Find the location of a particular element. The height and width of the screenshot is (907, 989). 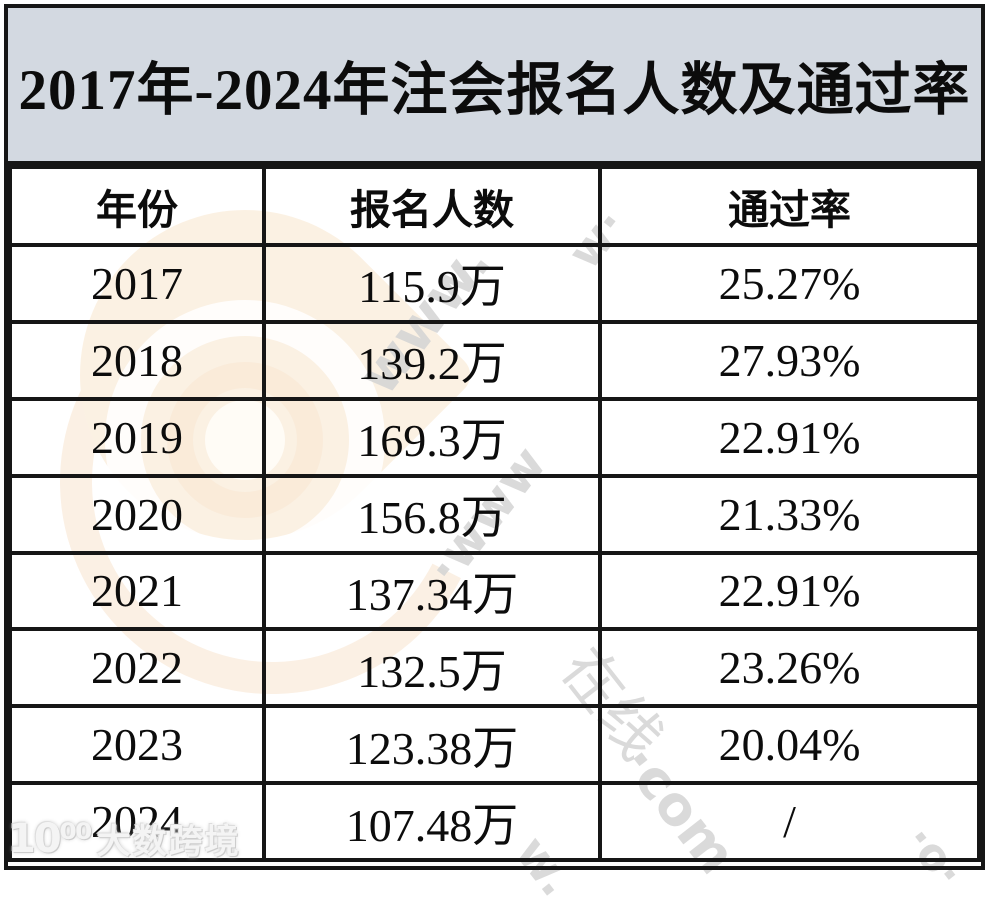

year-cell: 2023 is located at coordinates (137, 745).